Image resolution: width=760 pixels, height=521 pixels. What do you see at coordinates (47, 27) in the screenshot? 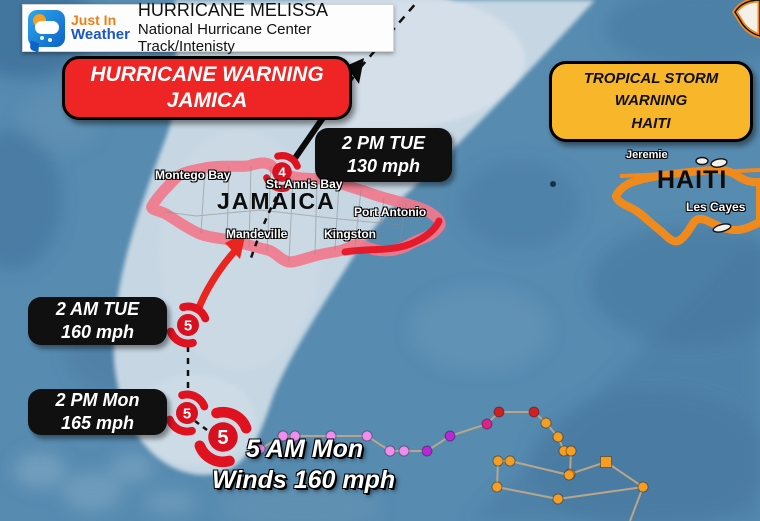
I see `cloud-icon` at bounding box center [47, 27].